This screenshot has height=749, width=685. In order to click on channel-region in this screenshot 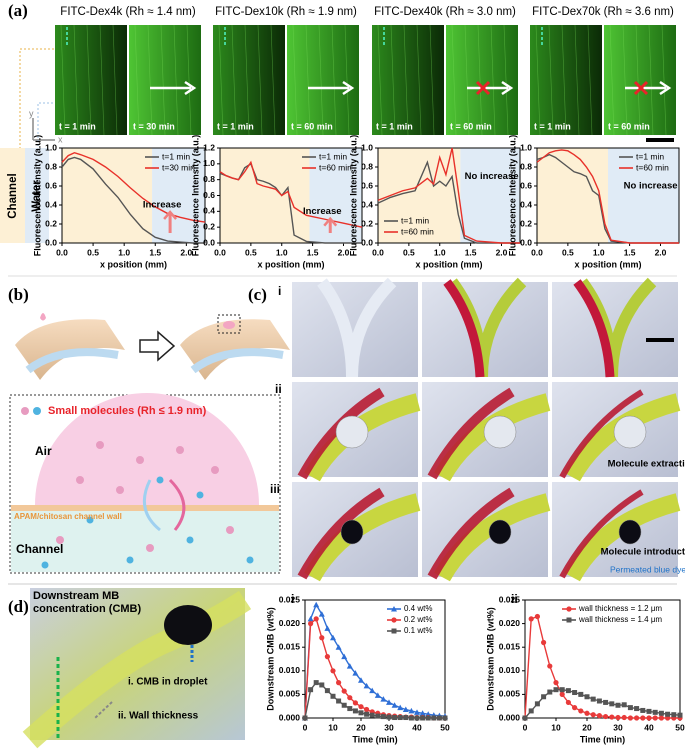, I will do `click(12, 195)`.